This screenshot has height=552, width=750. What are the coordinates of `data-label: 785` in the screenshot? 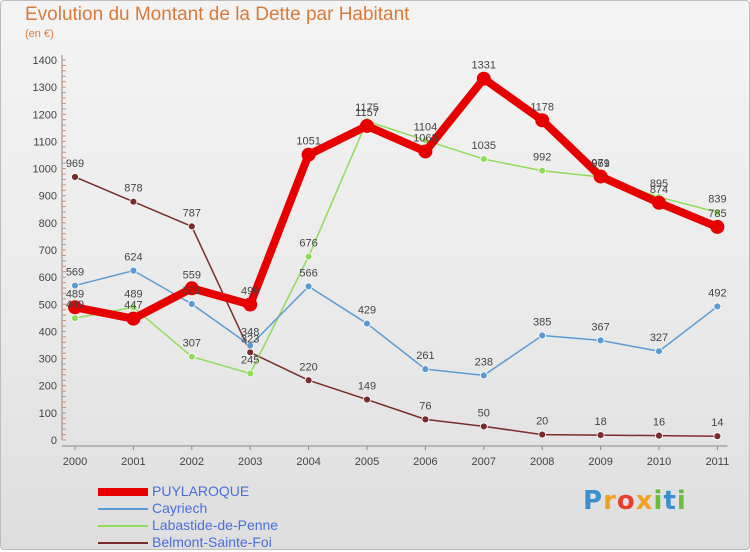 It's located at (717, 214).